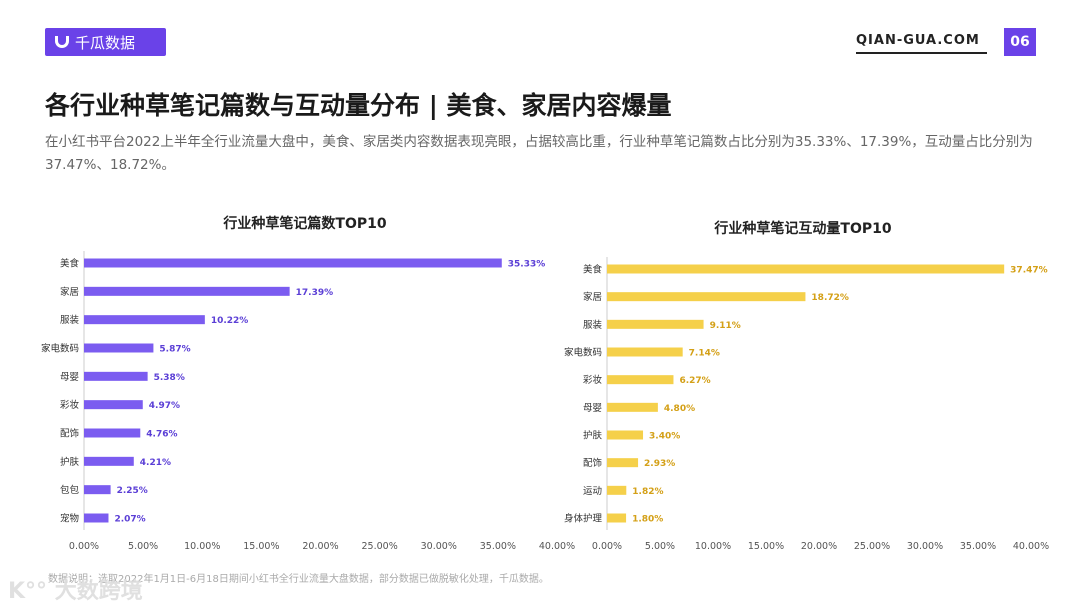 This screenshot has height=607, width=1080. What do you see at coordinates (315, 293) in the screenshot?
I see `data-label: 17.39%` at bounding box center [315, 293].